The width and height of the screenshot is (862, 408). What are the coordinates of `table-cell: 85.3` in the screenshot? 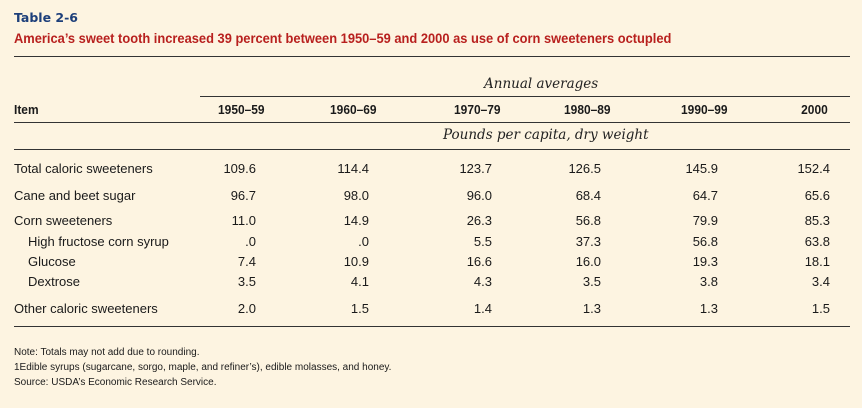 It's located at (817, 220).